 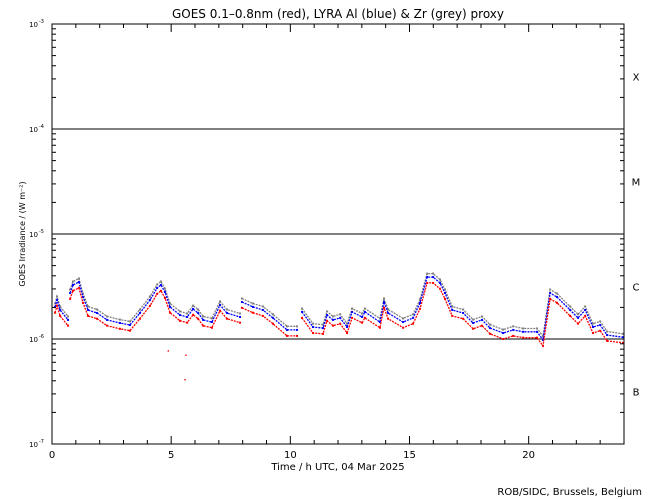 What do you see at coordinates (168, 351) in the screenshot?
I see `outlier-point` at bounding box center [168, 351].